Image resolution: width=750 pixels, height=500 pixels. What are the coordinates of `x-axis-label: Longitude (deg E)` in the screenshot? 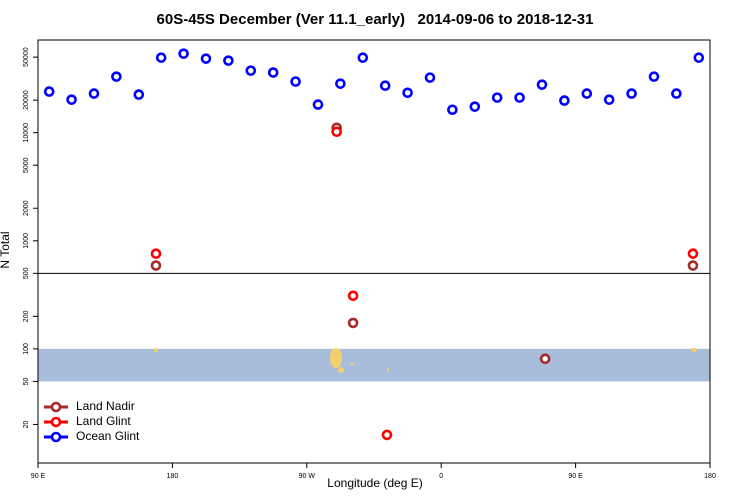 It's located at (374, 483).